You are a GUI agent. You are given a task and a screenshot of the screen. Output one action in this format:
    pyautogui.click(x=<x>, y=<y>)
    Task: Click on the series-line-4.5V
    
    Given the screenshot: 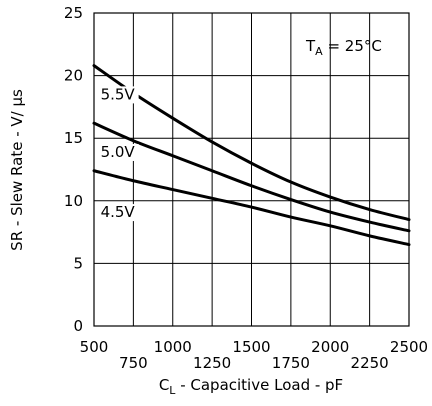 What is the action you would take?
    pyautogui.click(x=251, y=208)
    